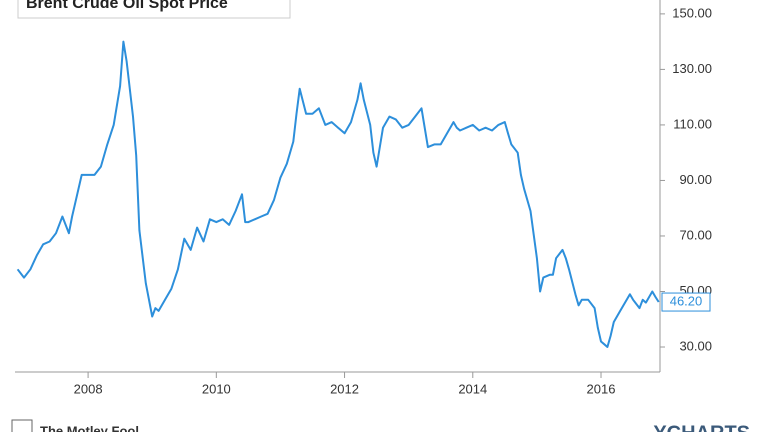 This screenshot has width=764, height=432. What do you see at coordinates (701, 427) in the screenshot?
I see `brand: YCHARTS` at bounding box center [701, 427].